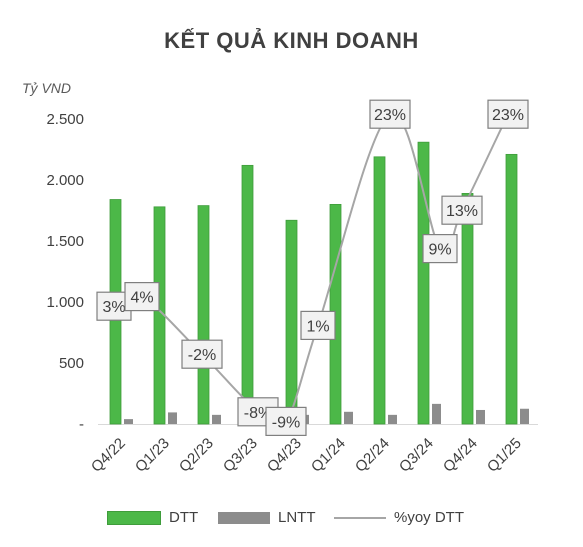 The height and width of the screenshot is (547, 583). I want to click on x-tick-label: Q1/24, so click(328, 455).